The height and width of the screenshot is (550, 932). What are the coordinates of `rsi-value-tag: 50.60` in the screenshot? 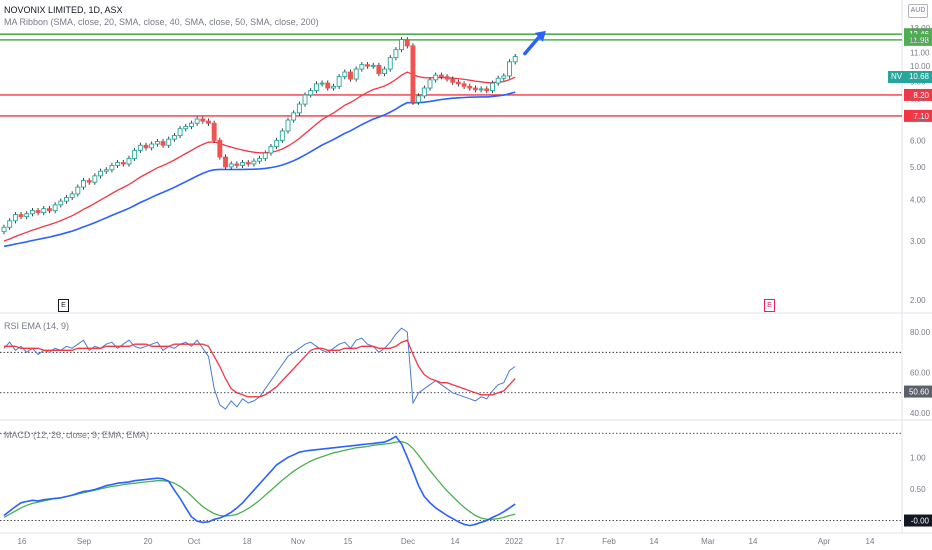 It's located at (919, 392).